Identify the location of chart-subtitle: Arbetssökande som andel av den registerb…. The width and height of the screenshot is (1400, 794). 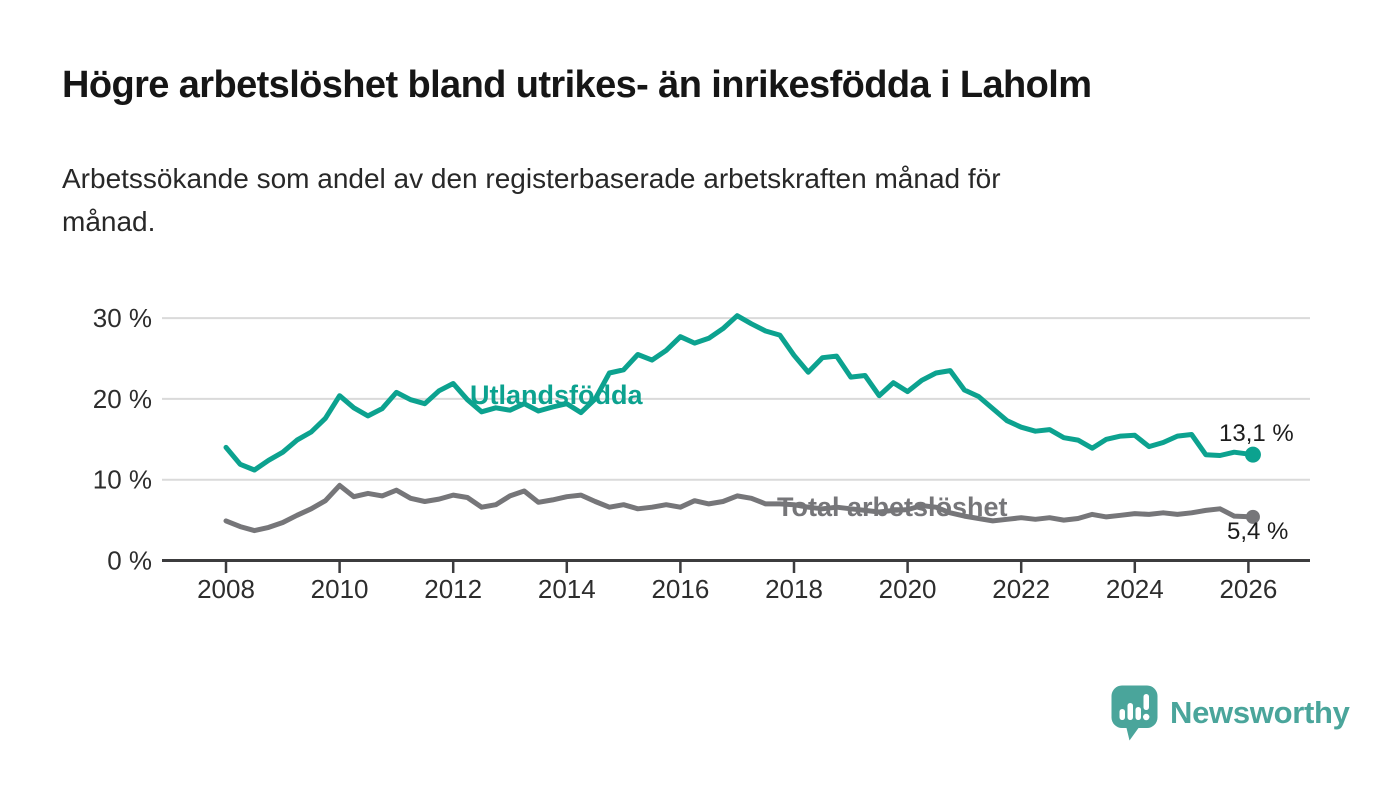
(687, 200).